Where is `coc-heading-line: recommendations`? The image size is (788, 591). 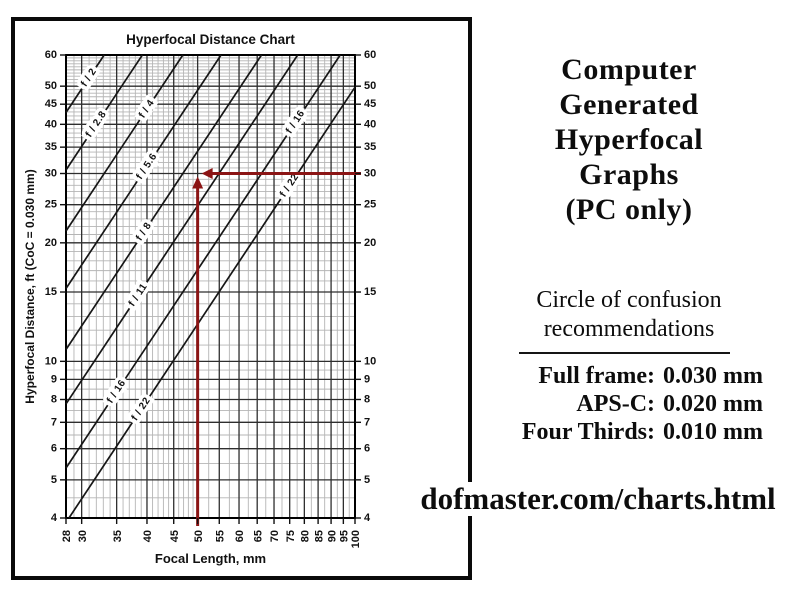
coc-heading-line: recommendations is located at coordinates (629, 329).